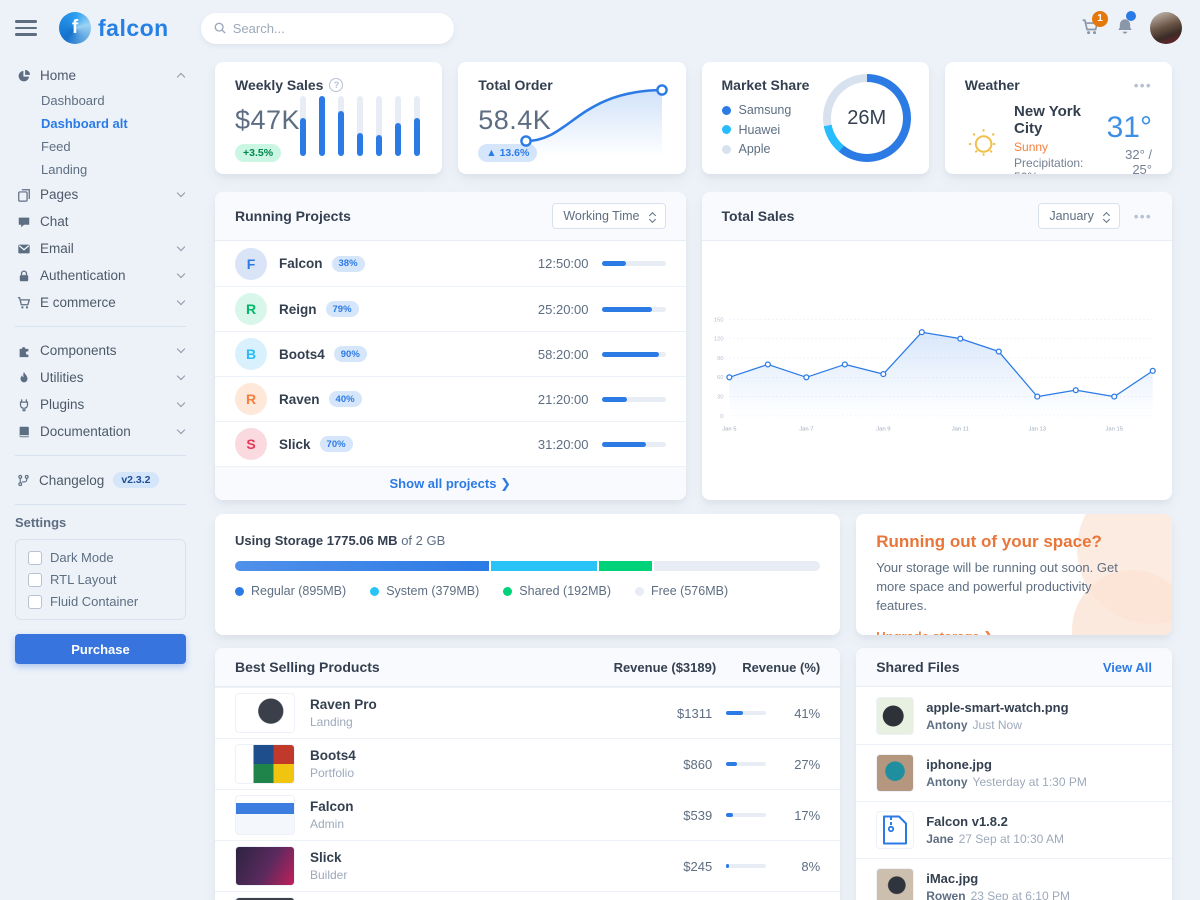 The width and height of the screenshot is (1200, 900). Describe the element at coordinates (251, 263) in the screenshot. I see `project-avatar: F` at that location.